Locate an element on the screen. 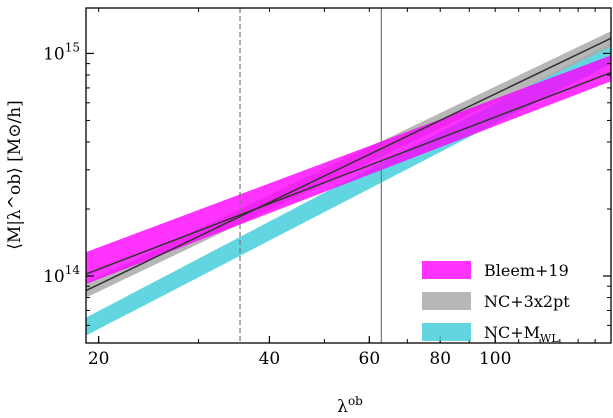  legend-label-bleem-19: Bleem+19 is located at coordinates (526, 270).